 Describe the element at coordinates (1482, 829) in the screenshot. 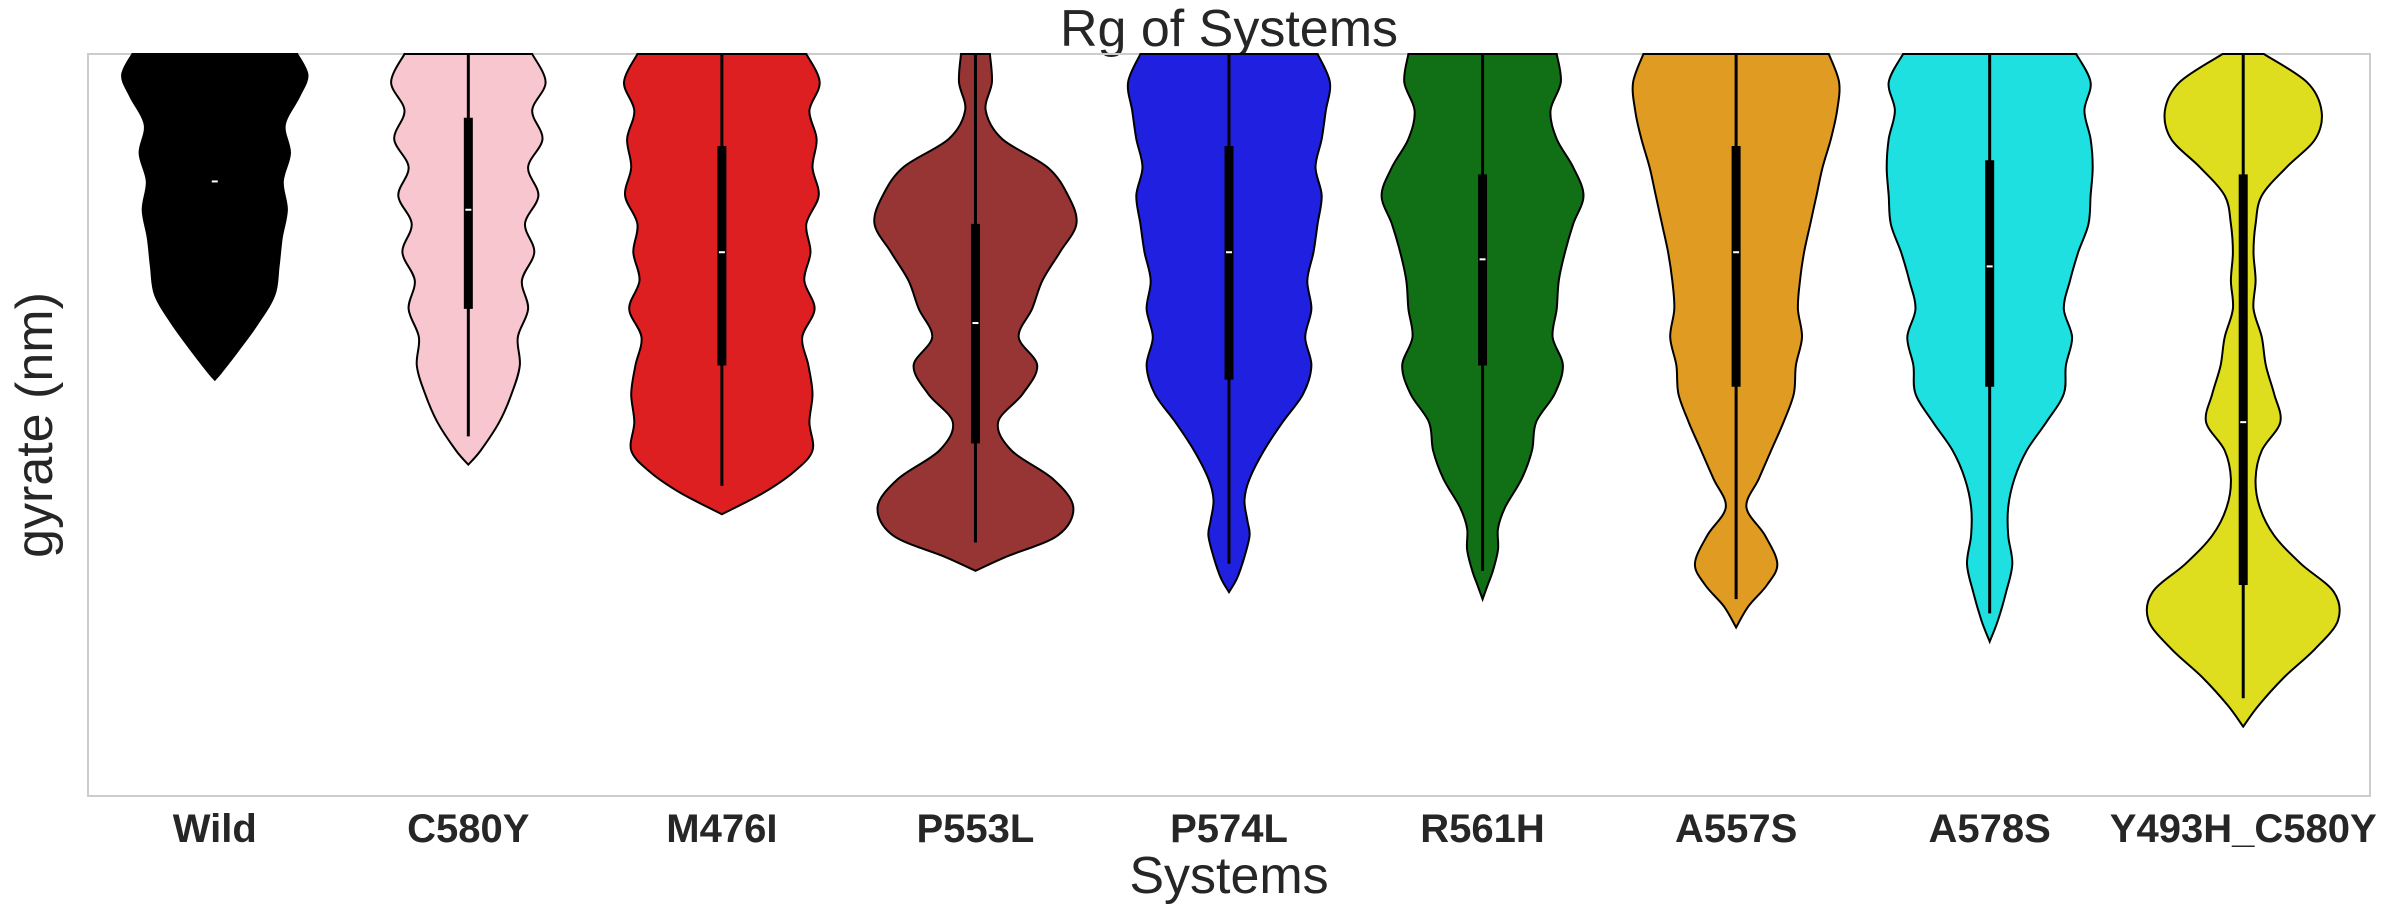

I see `x-tick-label-r561h: R561H` at that location.